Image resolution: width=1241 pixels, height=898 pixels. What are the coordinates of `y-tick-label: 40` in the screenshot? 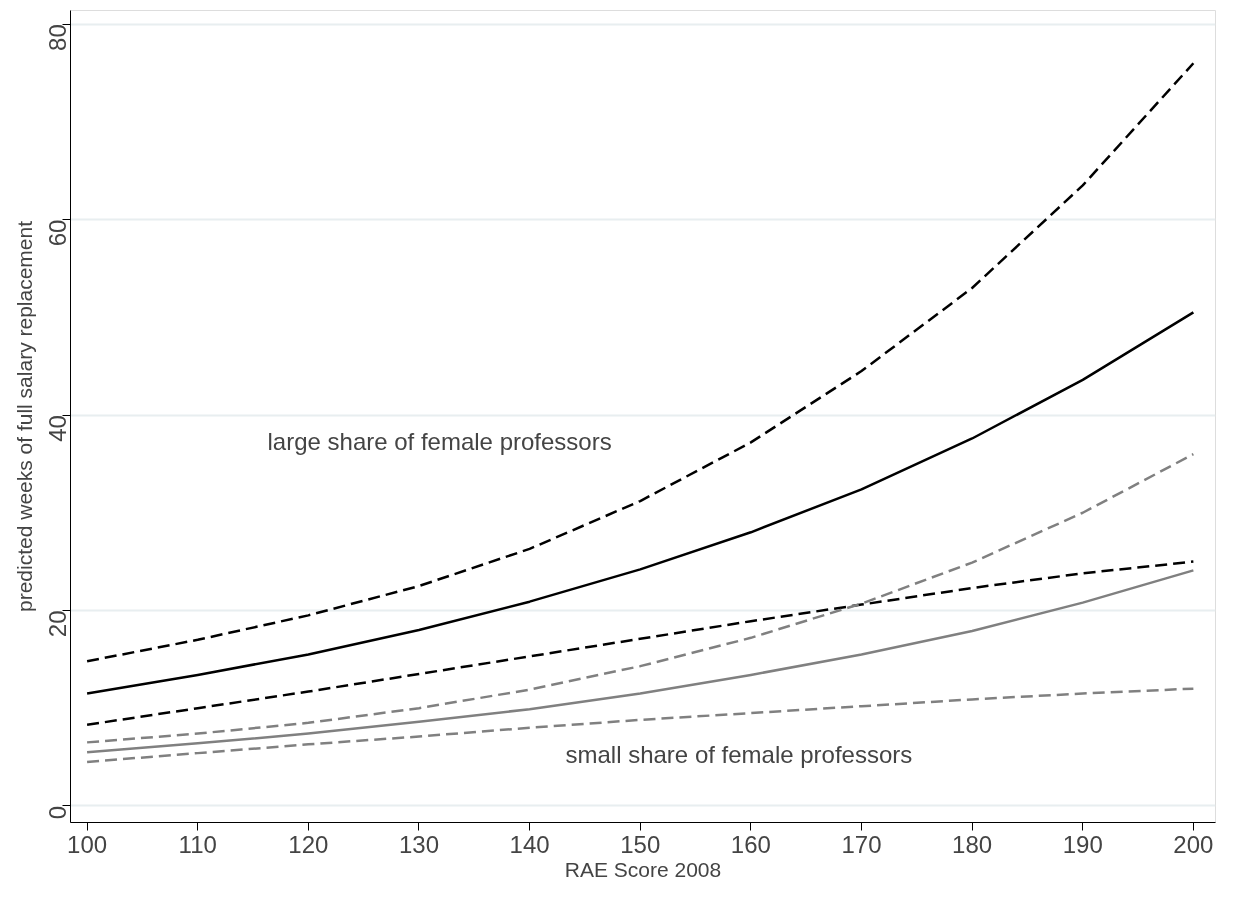 It's located at (57, 428).